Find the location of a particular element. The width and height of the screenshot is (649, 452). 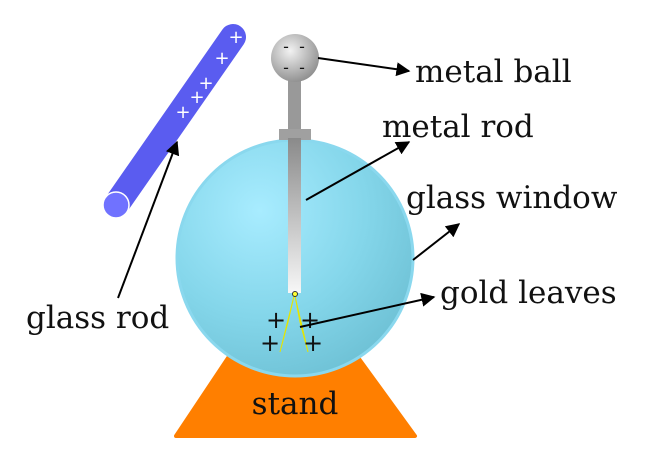

label-stand: stand is located at coordinates (295, 404).